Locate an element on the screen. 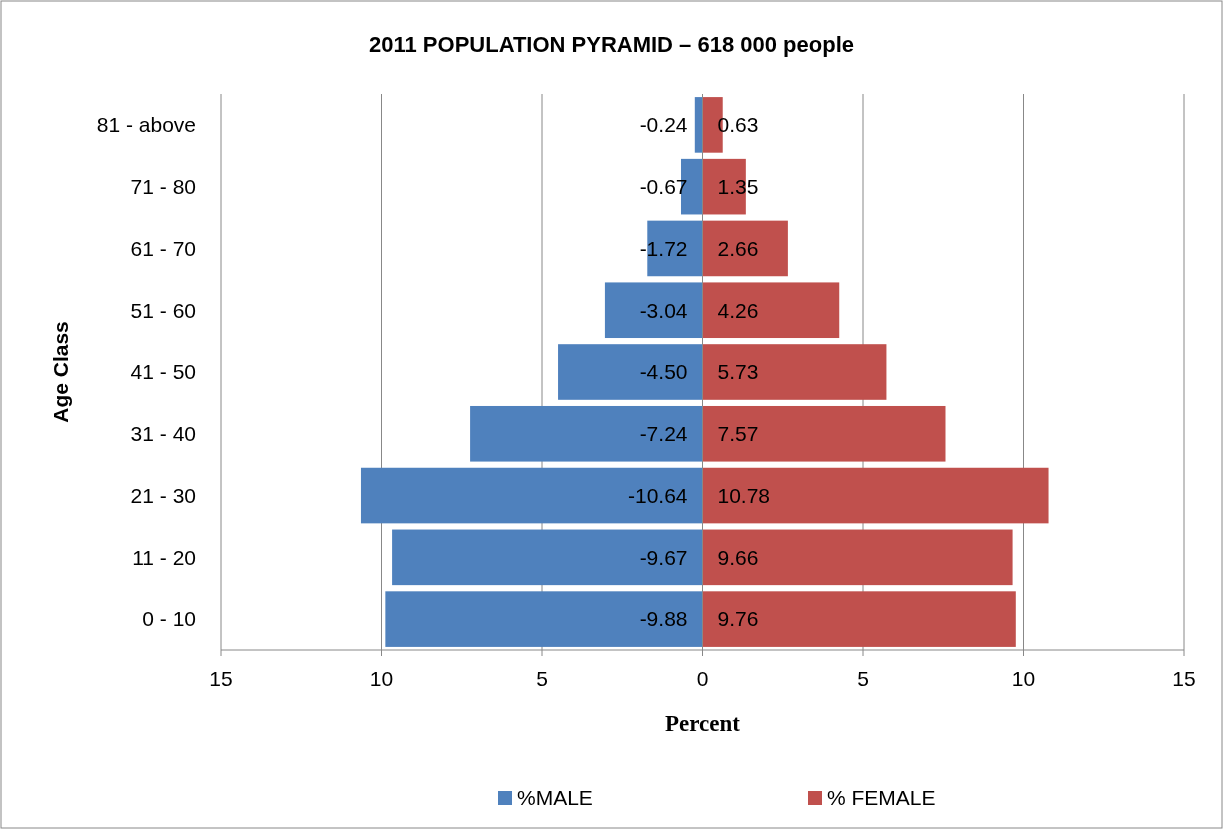  data-label: -0.24 is located at coordinates (663, 125).